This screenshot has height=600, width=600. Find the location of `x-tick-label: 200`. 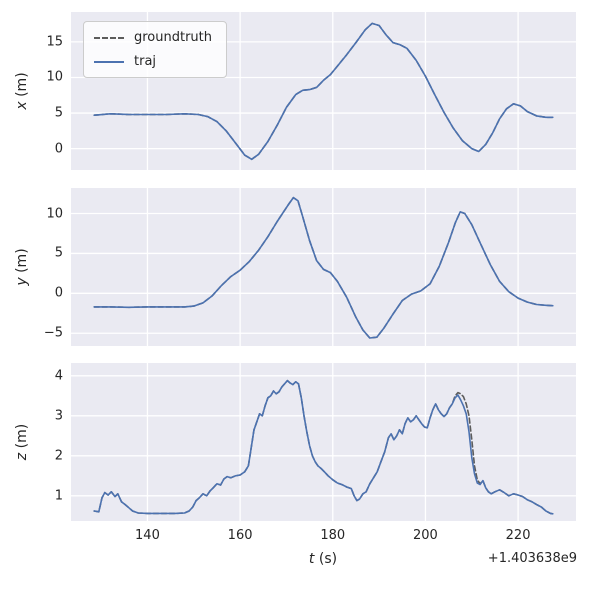

x-tick-label: 200 is located at coordinates (425, 535).